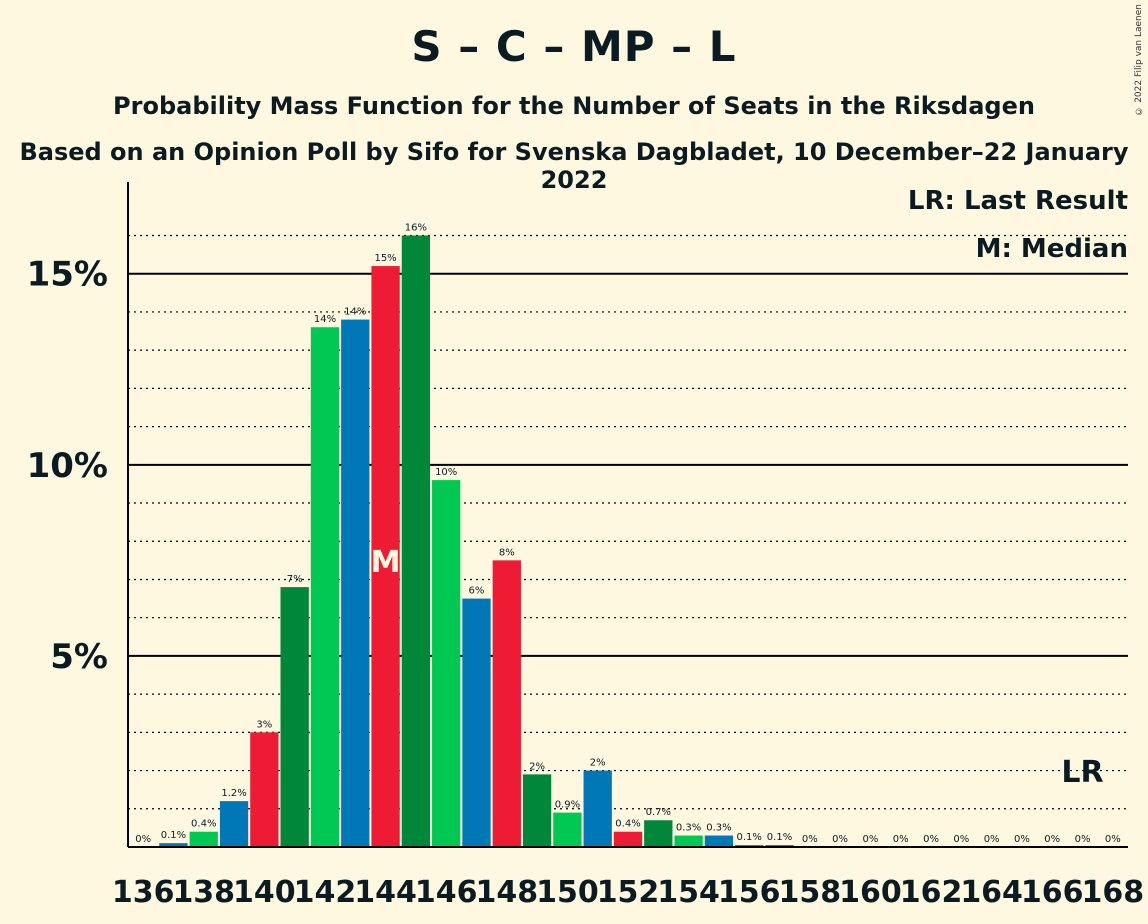  I want to click on bar-data-label: 0.7%, so click(658, 812).